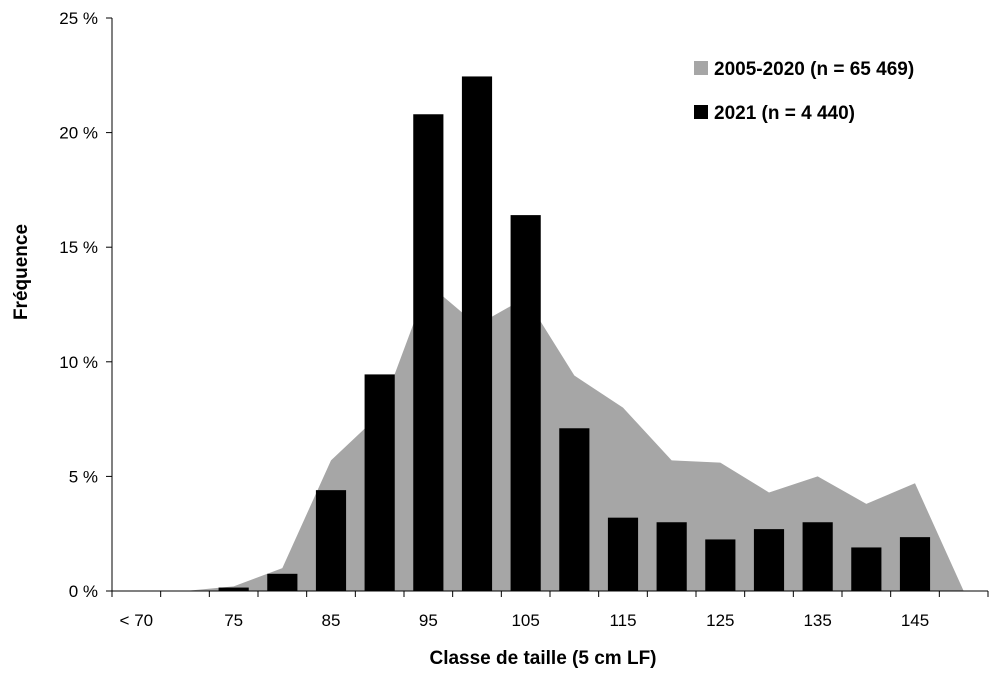  Describe the element at coordinates (915, 620) in the screenshot. I see `x-tick-label: 145` at that location.